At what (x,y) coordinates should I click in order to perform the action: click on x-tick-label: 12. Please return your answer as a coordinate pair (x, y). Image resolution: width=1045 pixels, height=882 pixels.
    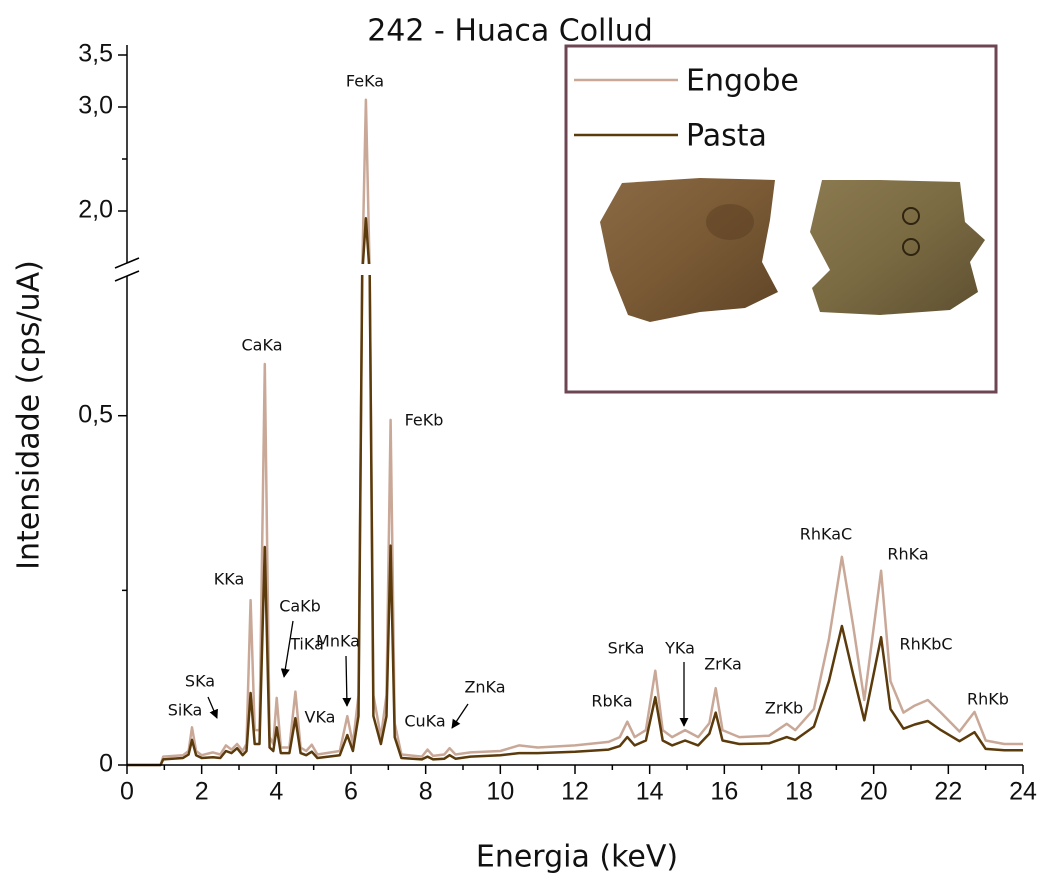
    Looking at the image, I should click on (575, 792).